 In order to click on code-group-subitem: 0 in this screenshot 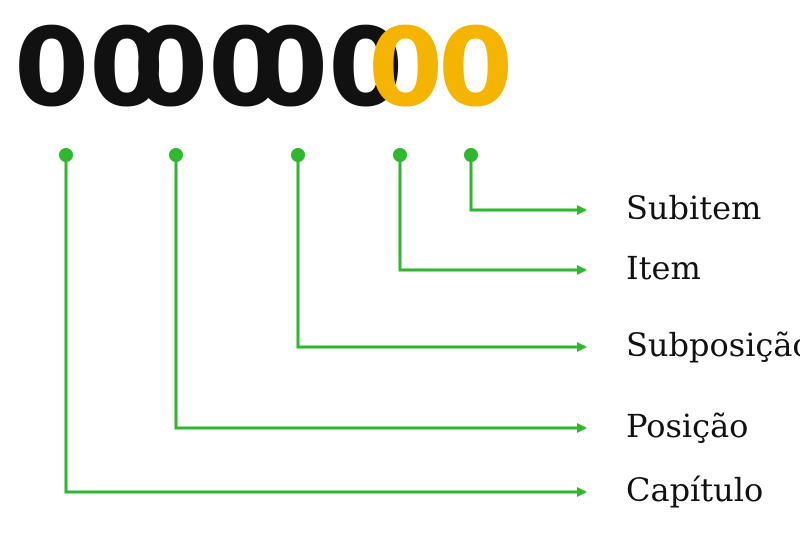, I will do `click(475, 68)`.